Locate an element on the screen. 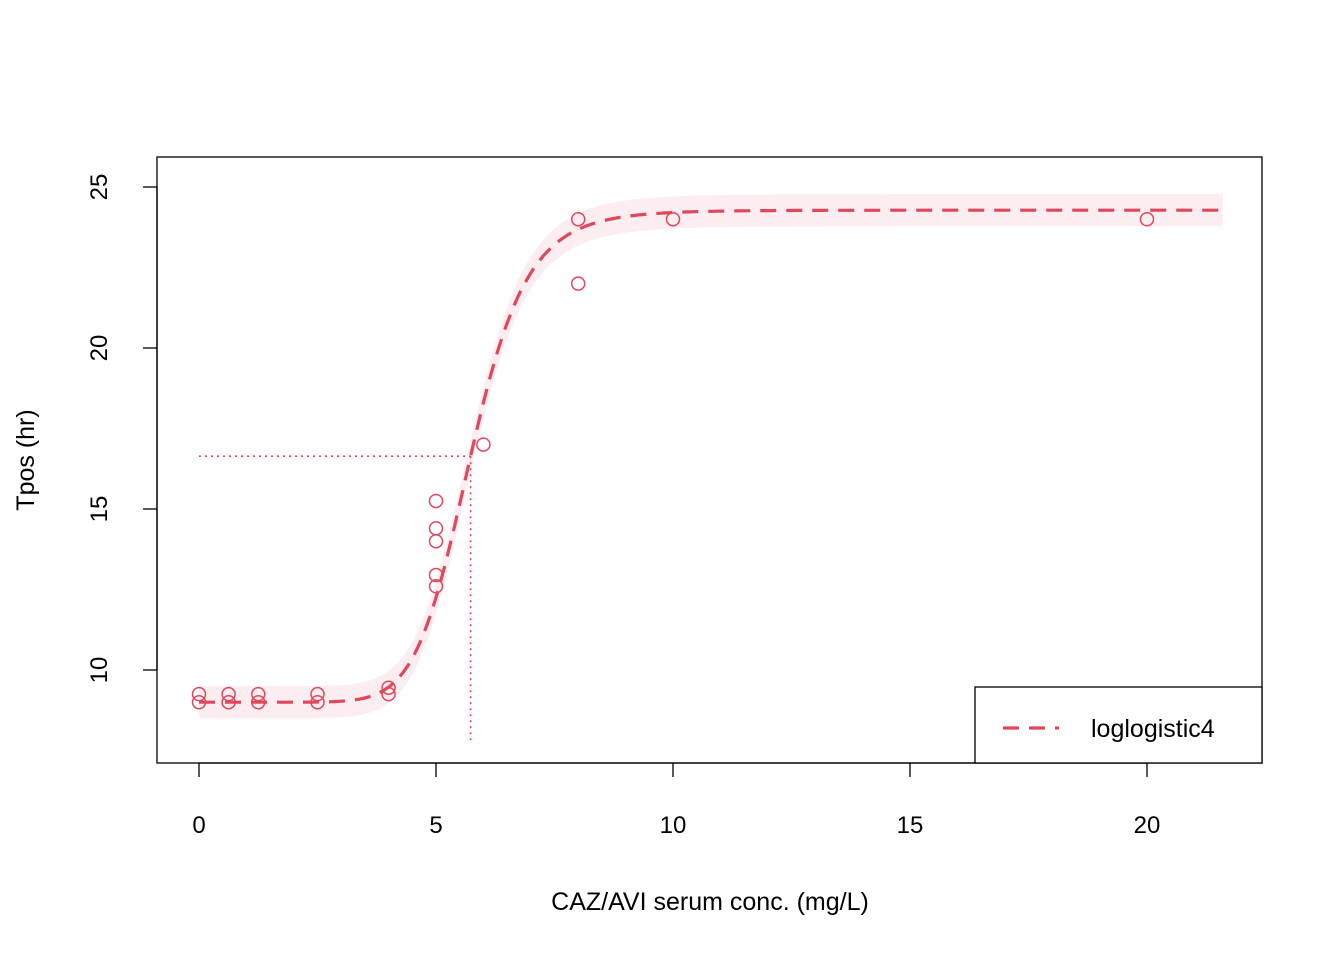  legend: loglogistic4 is located at coordinates (1118, 725).